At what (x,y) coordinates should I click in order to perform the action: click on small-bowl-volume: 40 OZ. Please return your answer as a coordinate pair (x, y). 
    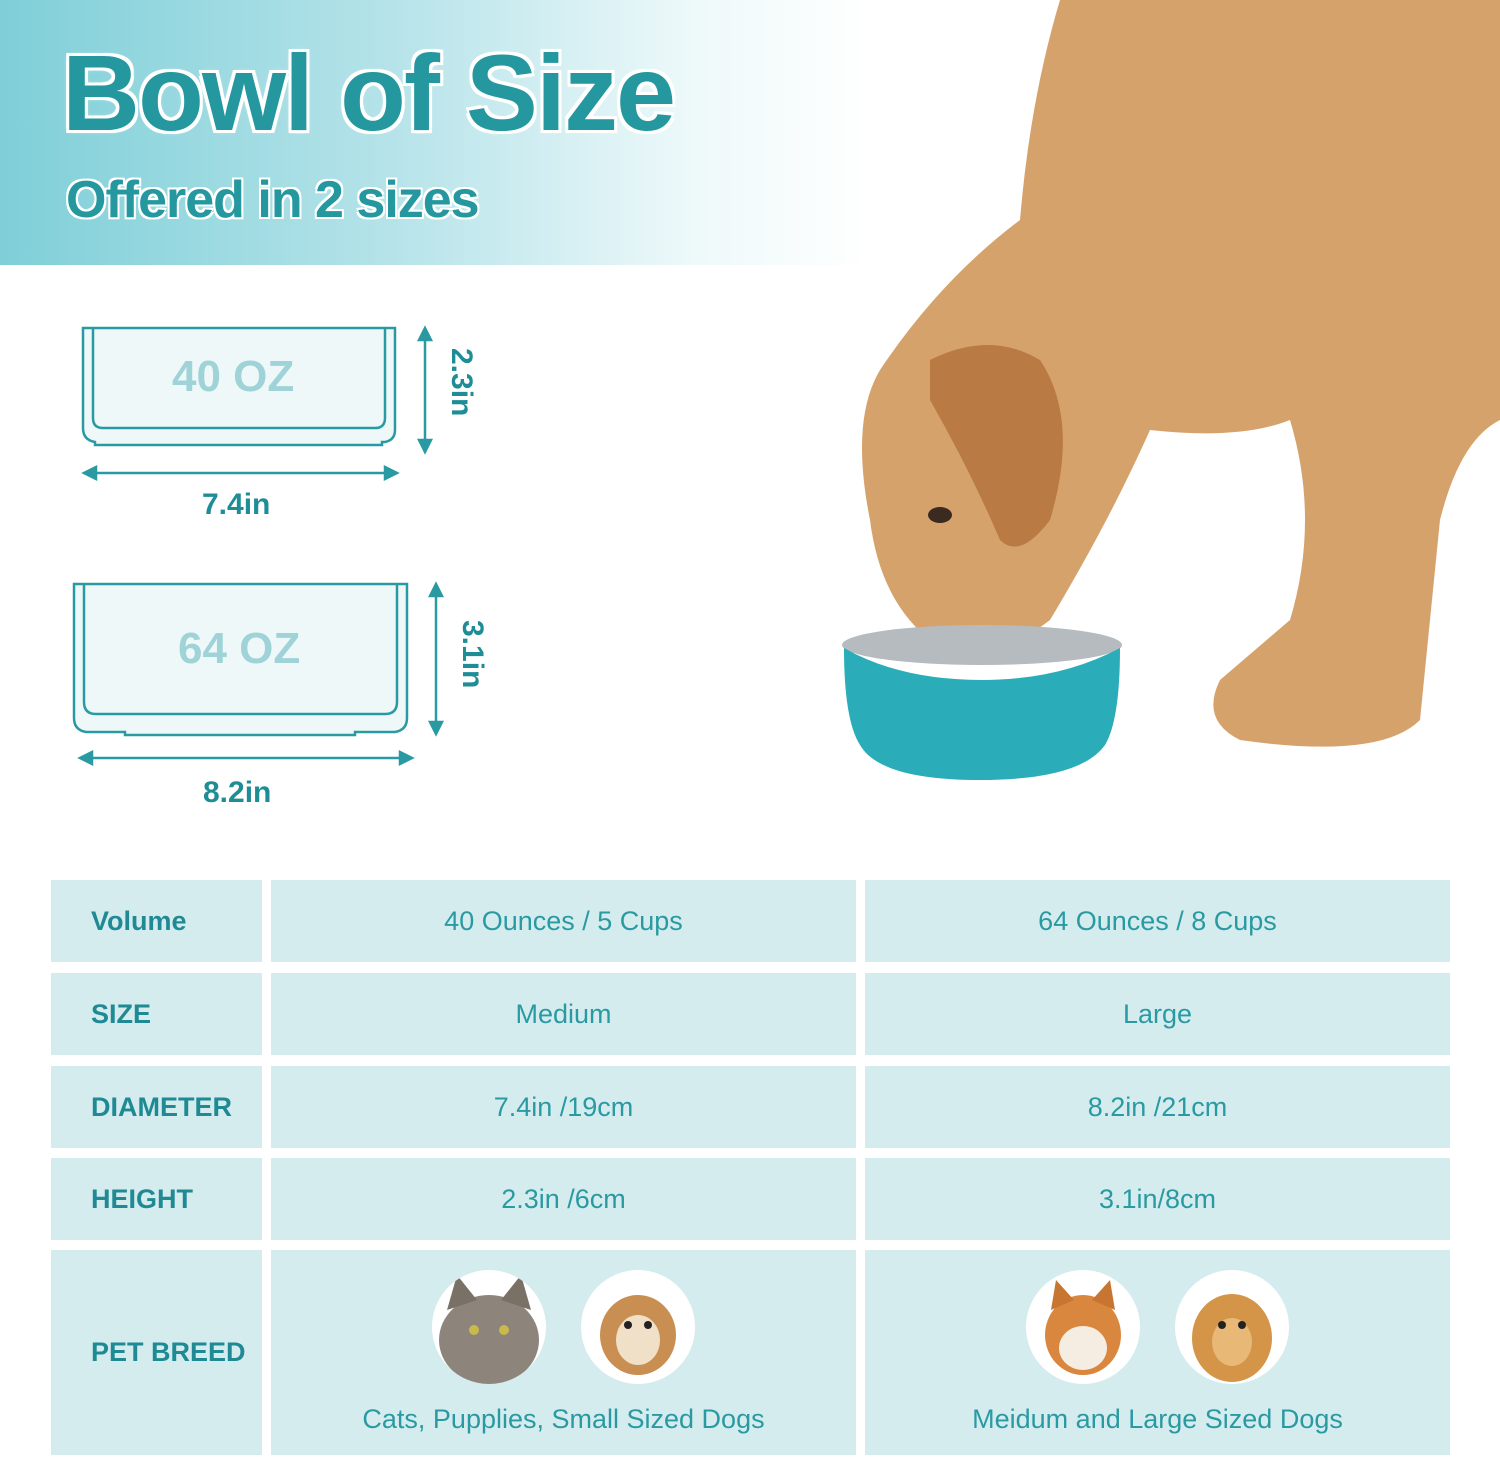
    Looking at the image, I should click on (233, 376).